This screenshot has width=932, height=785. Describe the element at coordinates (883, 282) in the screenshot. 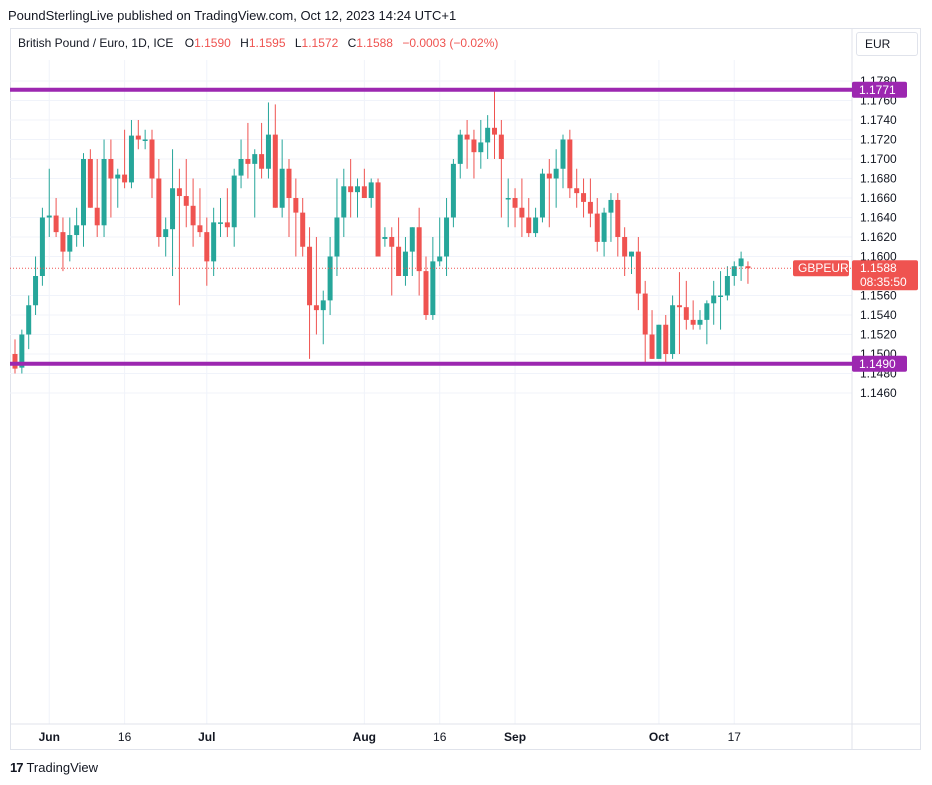

I see `countdown-label: 08:35:50` at that location.